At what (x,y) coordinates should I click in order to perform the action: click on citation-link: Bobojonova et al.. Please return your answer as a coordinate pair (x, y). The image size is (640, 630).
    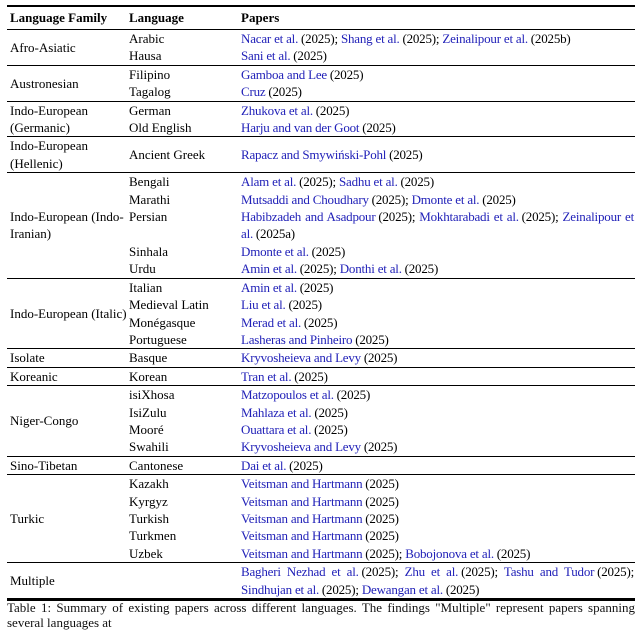
    Looking at the image, I should click on (449, 553).